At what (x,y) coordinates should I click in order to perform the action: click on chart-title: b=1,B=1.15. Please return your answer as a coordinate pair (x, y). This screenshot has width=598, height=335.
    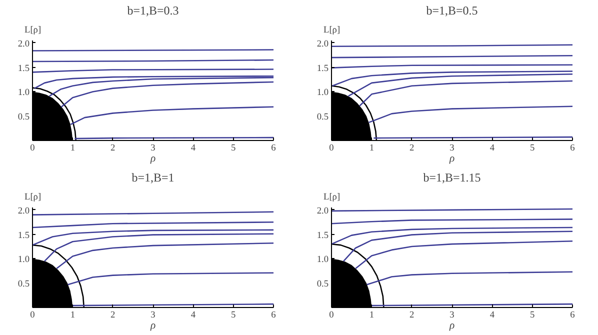
    Looking at the image, I should click on (452, 177).